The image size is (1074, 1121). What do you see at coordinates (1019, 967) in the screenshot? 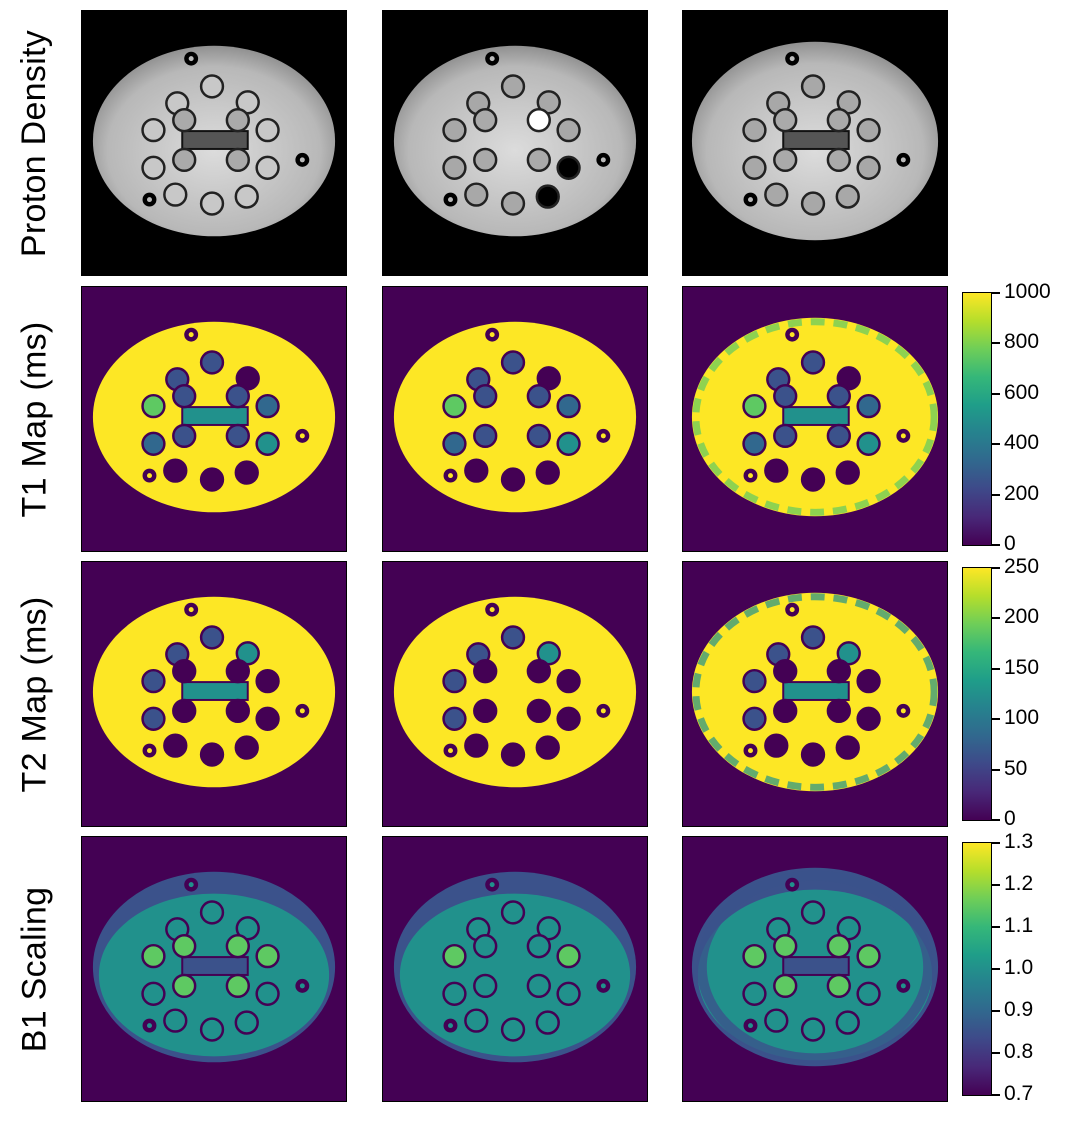
I see `colorbar-tick-label: 1.0` at bounding box center [1019, 967].